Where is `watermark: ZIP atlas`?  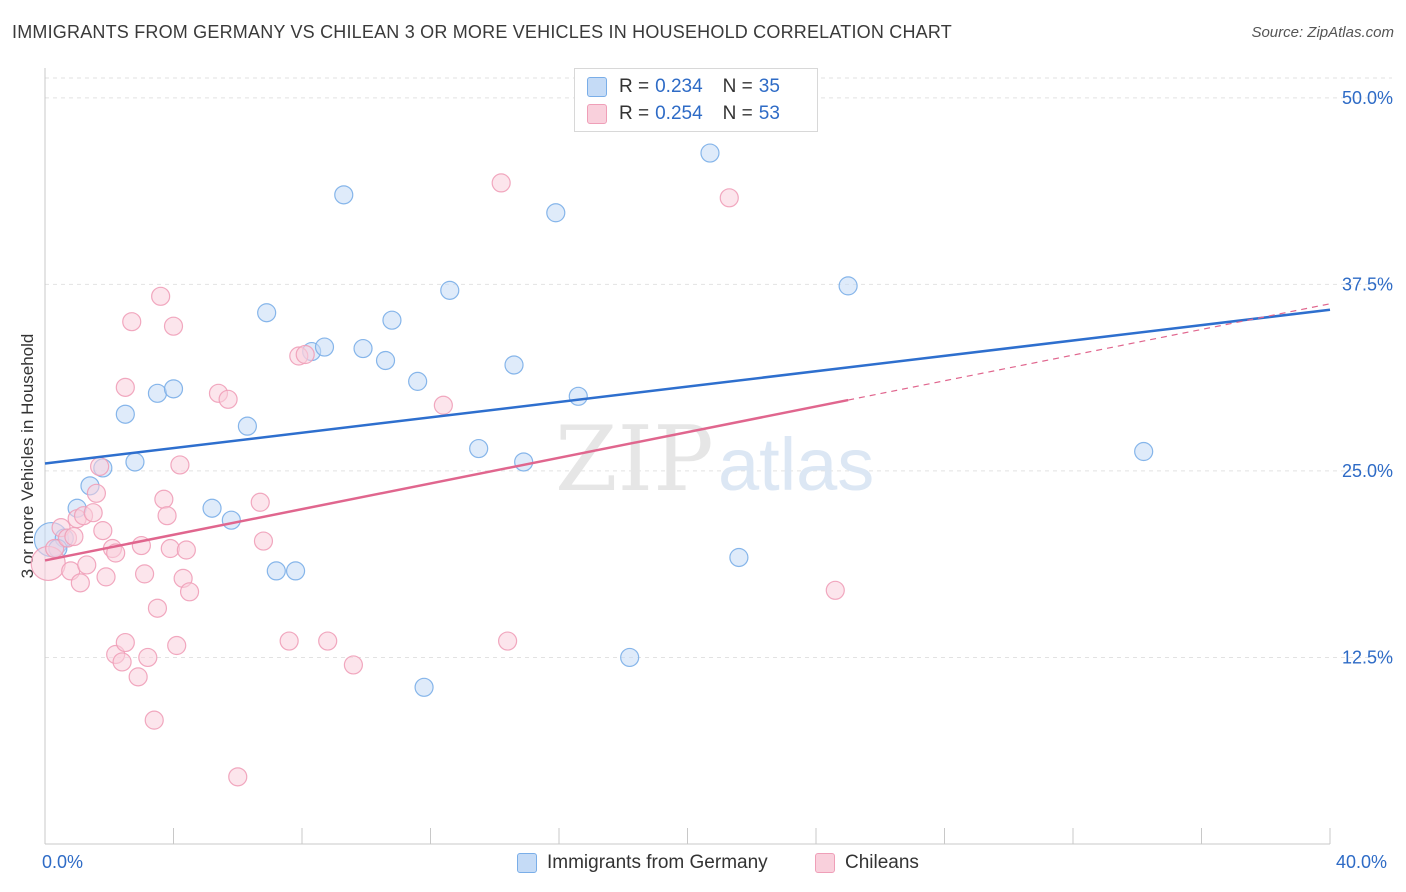 watermark: ZIP atlas is located at coordinates (714, 459).